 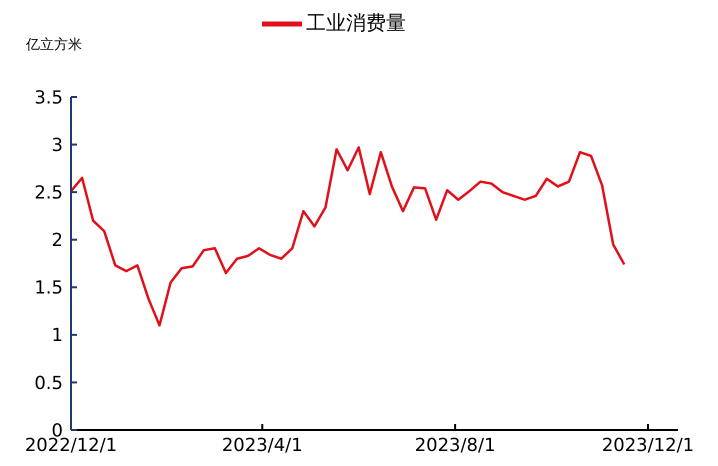 What do you see at coordinates (57, 145) in the screenshot?
I see `y-tick-label: 3` at bounding box center [57, 145].